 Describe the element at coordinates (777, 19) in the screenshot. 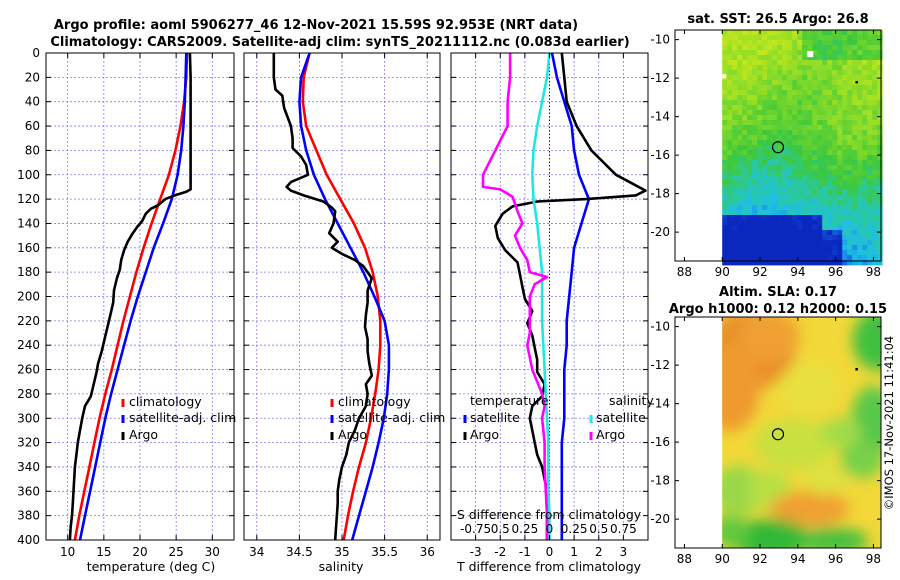

I see `sst-map-title: sat. SST: 26.5 Argo: 26.8` at that location.